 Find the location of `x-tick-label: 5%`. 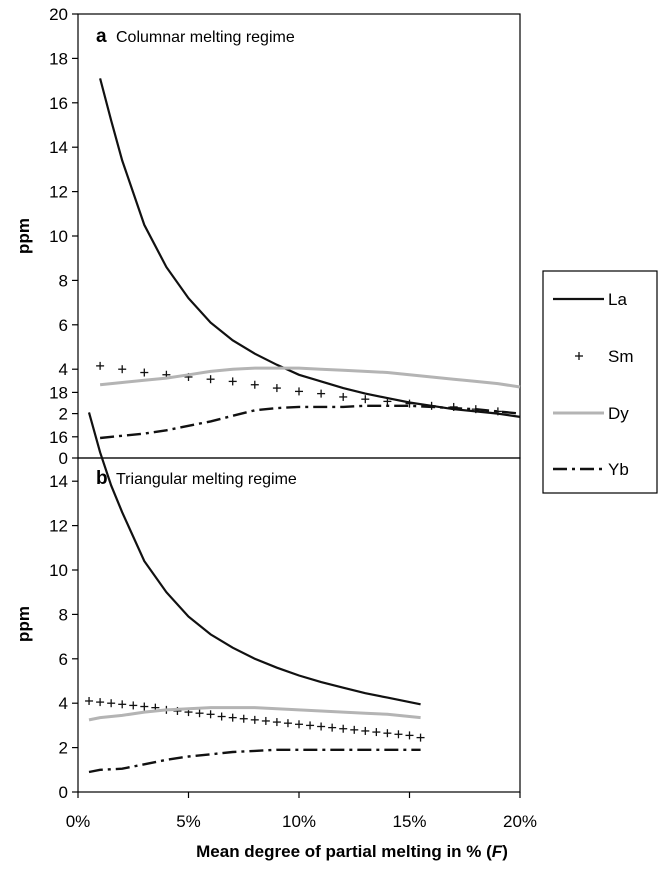

x-tick-label: 5% is located at coordinates (188, 821).